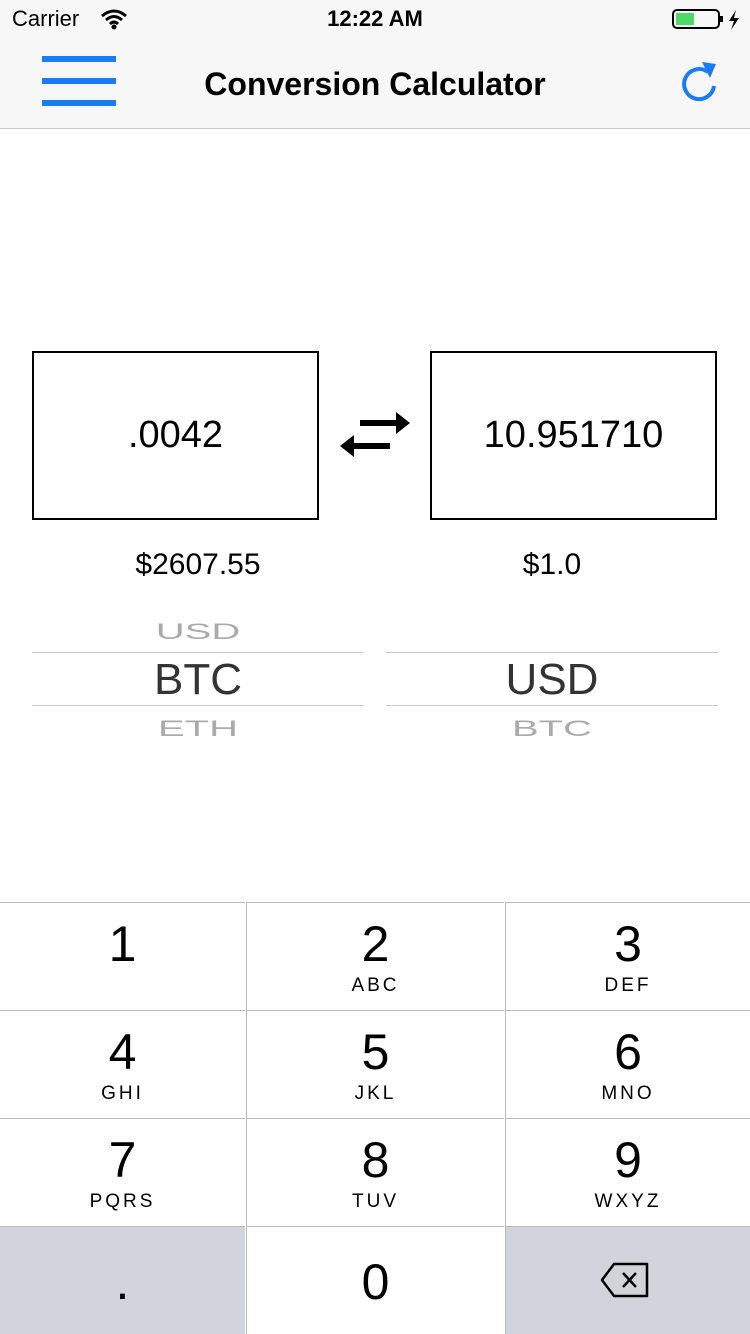  I want to click on key: 5 JKL, so click(375, 1064).